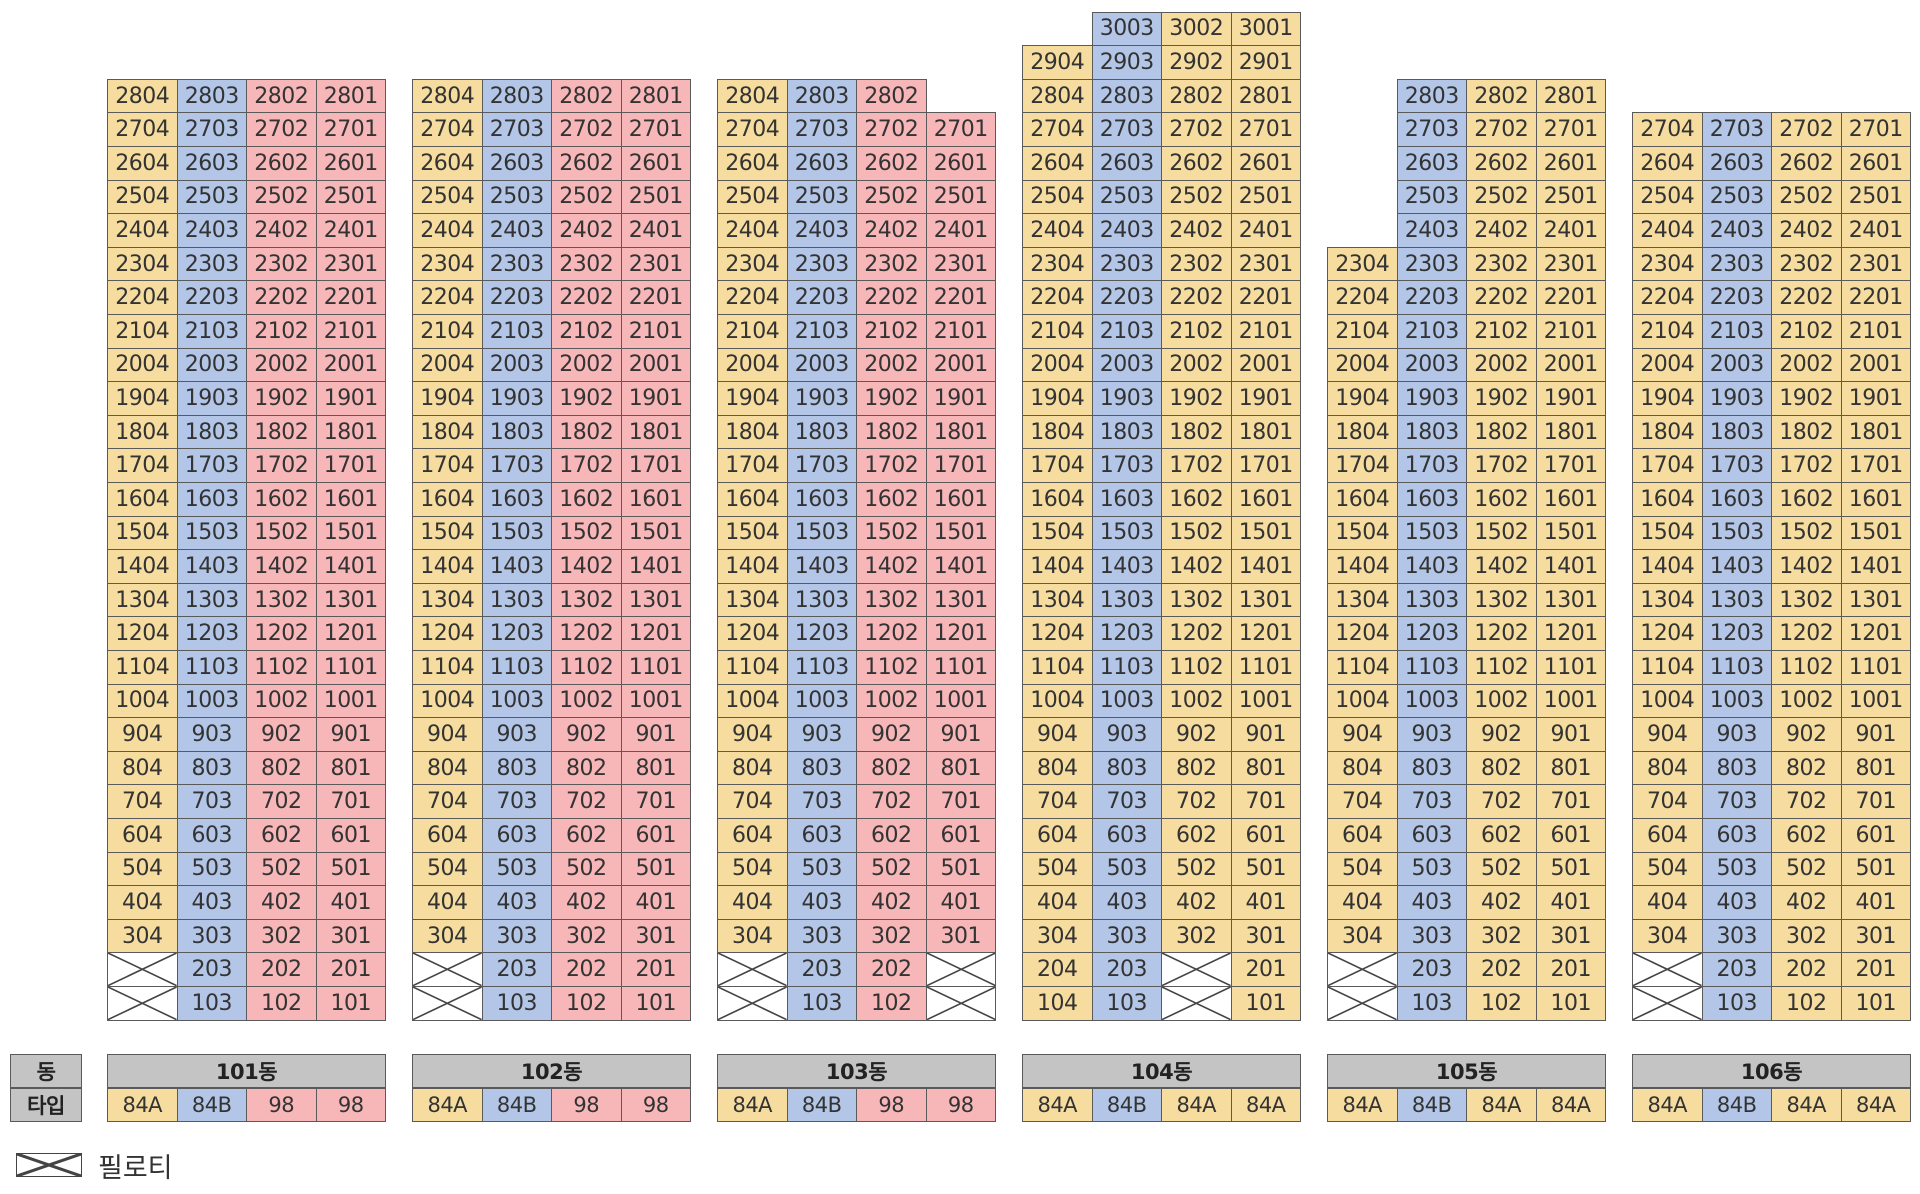 This screenshot has height=1194, width=1920. I want to click on unit-cell: 1603, so click(1736, 499).